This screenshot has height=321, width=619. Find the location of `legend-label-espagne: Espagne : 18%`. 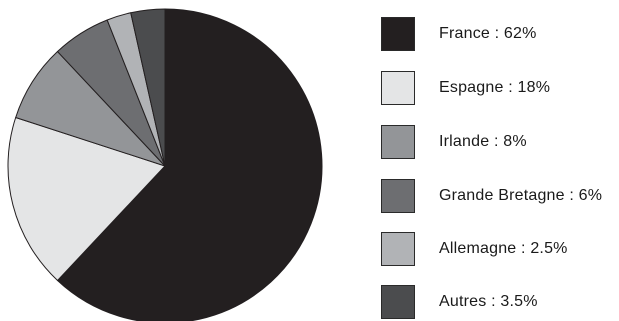

legend-label-espagne: Espagne : 18% is located at coordinates (495, 87).